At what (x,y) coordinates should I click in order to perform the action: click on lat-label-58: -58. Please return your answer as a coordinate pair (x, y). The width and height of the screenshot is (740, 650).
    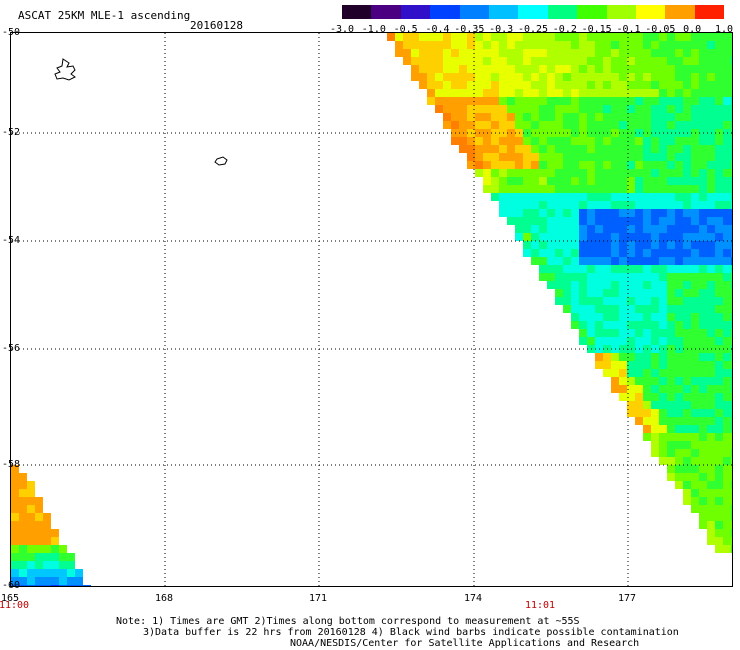
    Looking at the image, I should click on (11, 464).